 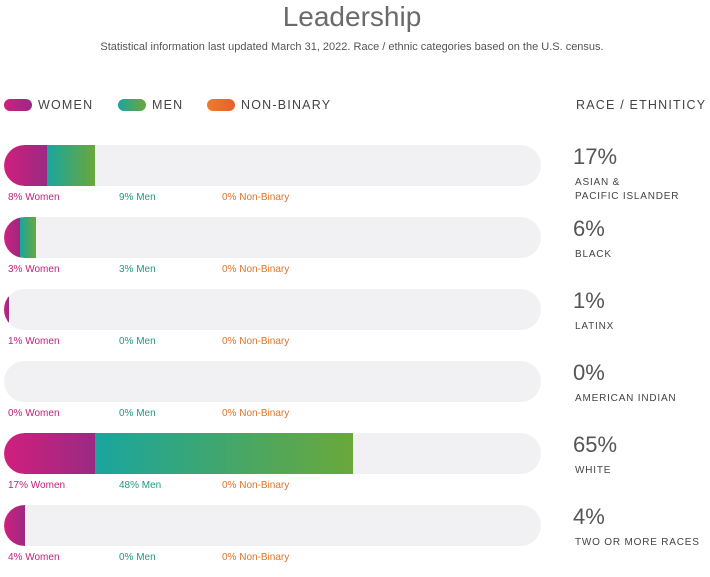 I want to click on value-label-men: 3% Men, so click(x=137, y=269).